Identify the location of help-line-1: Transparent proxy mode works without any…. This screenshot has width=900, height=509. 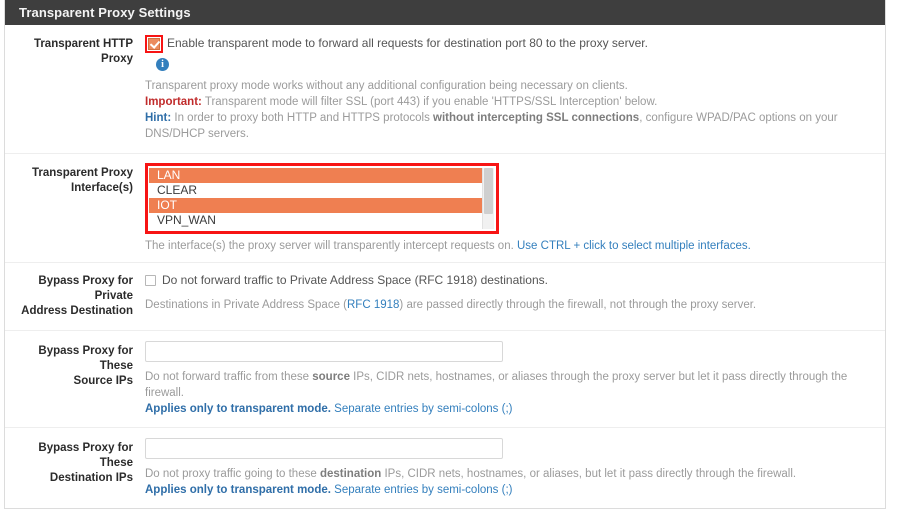
(386, 86).